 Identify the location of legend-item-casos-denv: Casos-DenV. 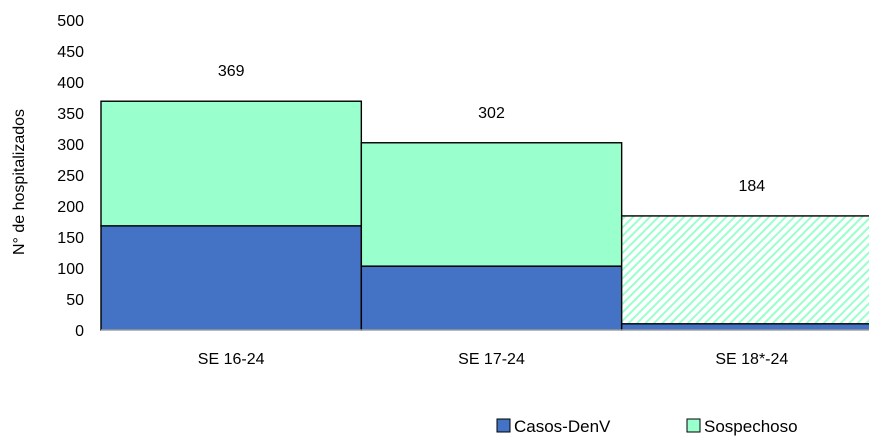
(553, 426).